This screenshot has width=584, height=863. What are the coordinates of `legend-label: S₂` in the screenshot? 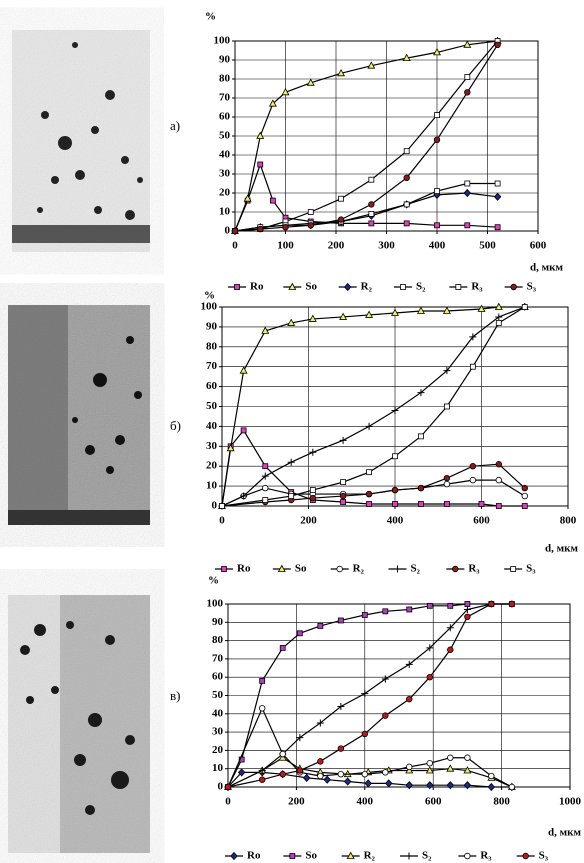 It's located at (421, 287).